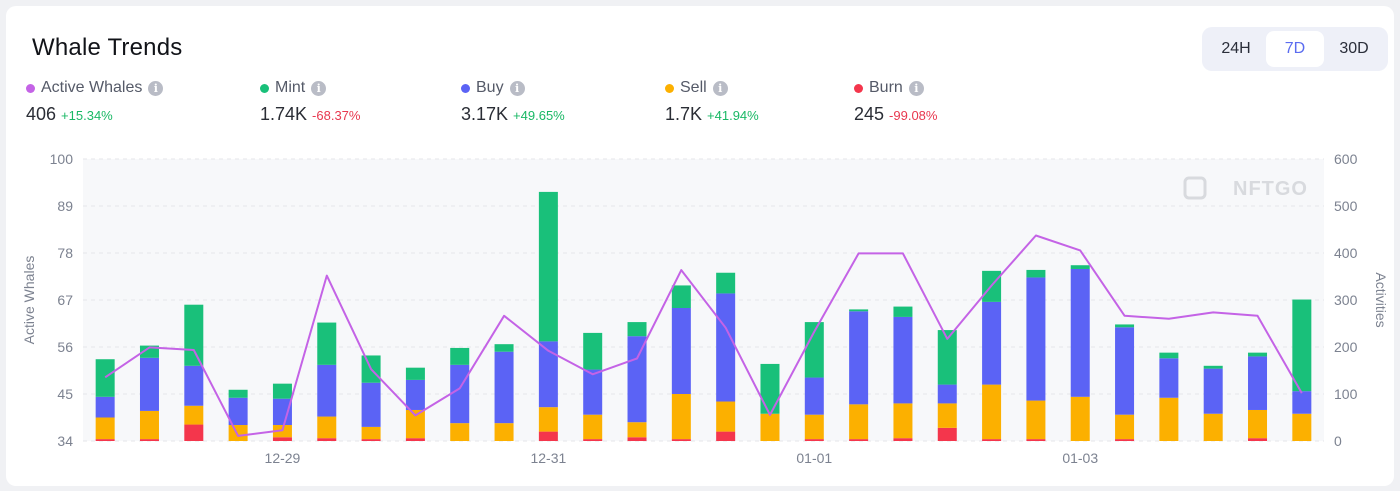  Describe the element at coordinates (513, 101) in the screenshot. I see `metric-buy: Buy i 3.17K +49.65%` at that location.